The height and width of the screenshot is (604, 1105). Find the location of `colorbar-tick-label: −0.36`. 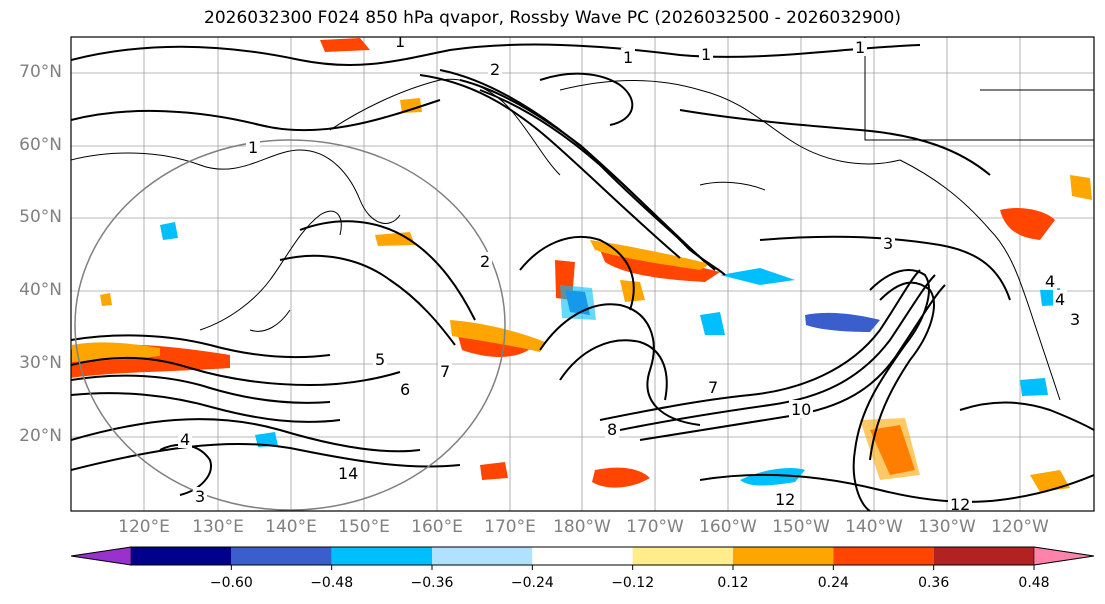

colorbar-tick-label: −0.36 is located at coordinates (432, 583).